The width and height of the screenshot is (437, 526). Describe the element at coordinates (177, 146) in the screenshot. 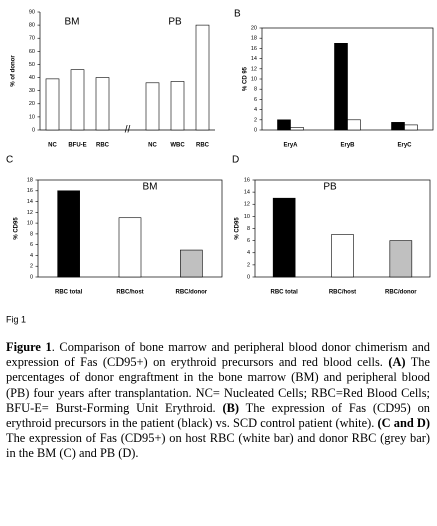

I see `x-tick-label: WBC` at that location.